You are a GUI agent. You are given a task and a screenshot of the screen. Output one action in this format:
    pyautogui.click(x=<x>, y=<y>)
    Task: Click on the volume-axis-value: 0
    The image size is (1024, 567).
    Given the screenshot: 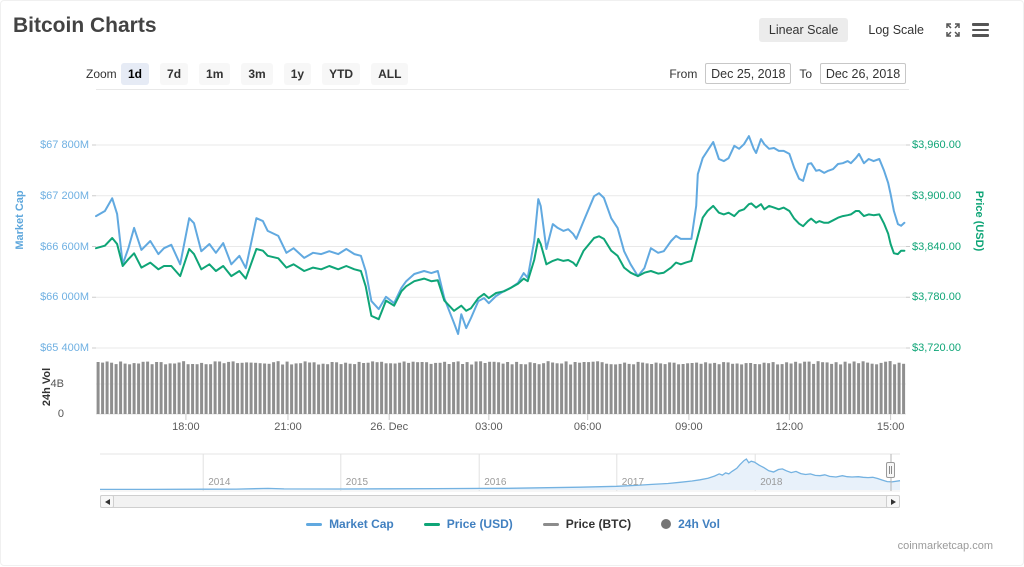 What is the action you would take?
    pyautogui.click(x=60, y=414)
    